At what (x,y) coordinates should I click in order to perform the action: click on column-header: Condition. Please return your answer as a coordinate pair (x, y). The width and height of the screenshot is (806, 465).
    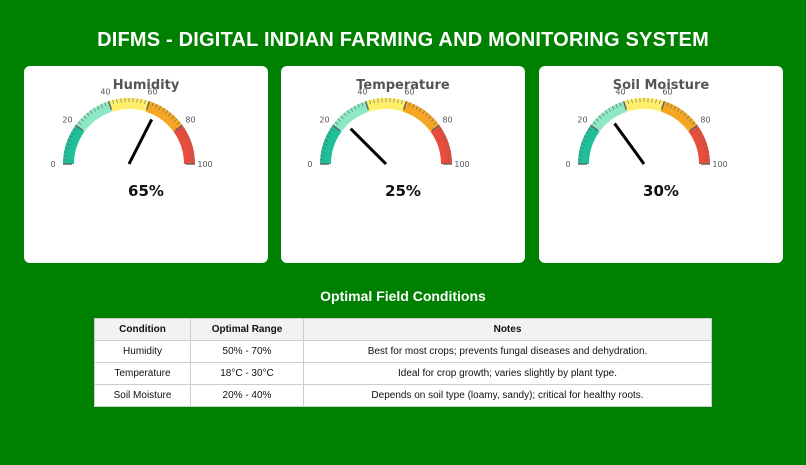
    Looking at the image, I should click on (142, 329).